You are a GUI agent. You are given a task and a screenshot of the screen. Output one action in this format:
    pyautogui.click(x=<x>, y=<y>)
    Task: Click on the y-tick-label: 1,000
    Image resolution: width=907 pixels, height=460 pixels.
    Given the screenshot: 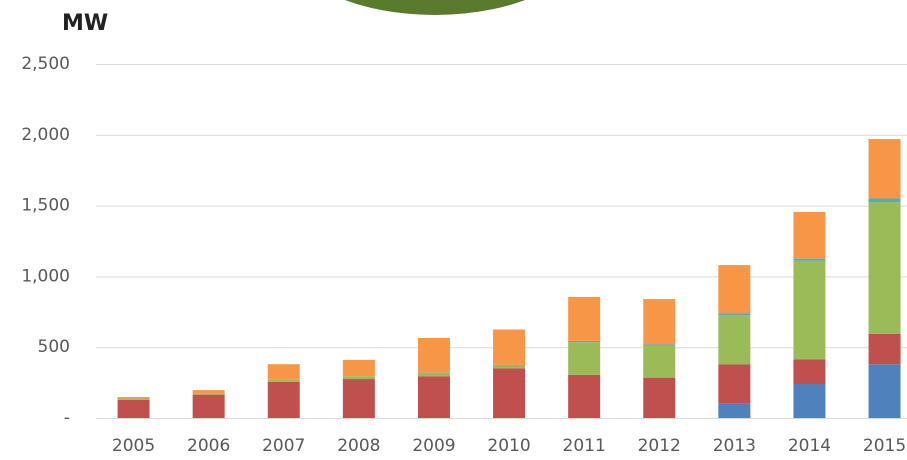 What is the action you would take?
    pyautogui.click(x=45, y=276)
    